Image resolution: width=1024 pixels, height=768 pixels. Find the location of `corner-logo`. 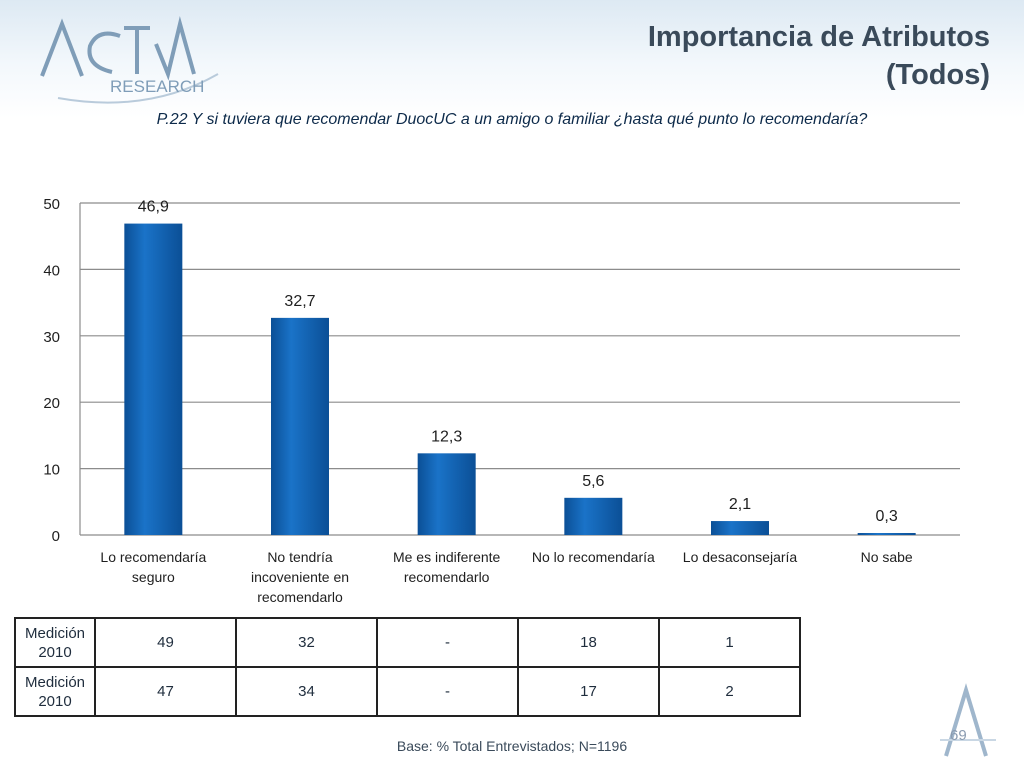

corner-logo is located at coordinates (968, 720).